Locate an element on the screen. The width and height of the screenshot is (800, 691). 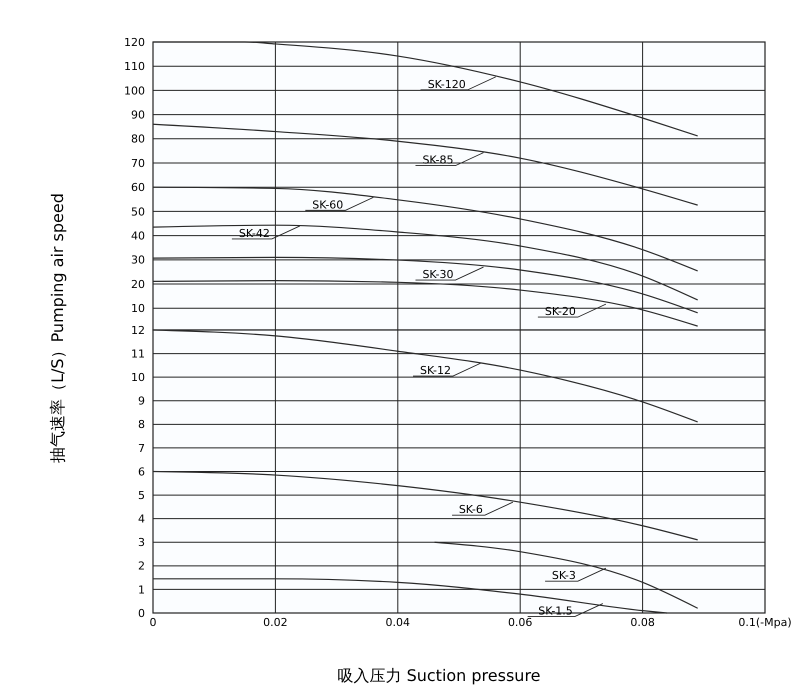
y-tick-label: 30 is located at coordinates (138, 260).